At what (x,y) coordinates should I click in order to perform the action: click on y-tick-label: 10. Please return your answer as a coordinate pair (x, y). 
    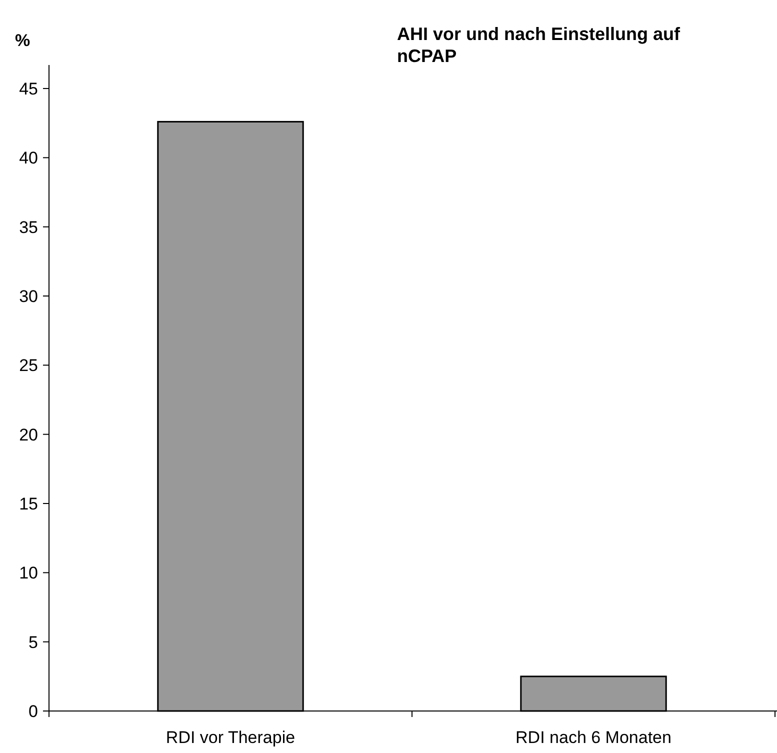
    Looking at the image, I should click on (28, 573).